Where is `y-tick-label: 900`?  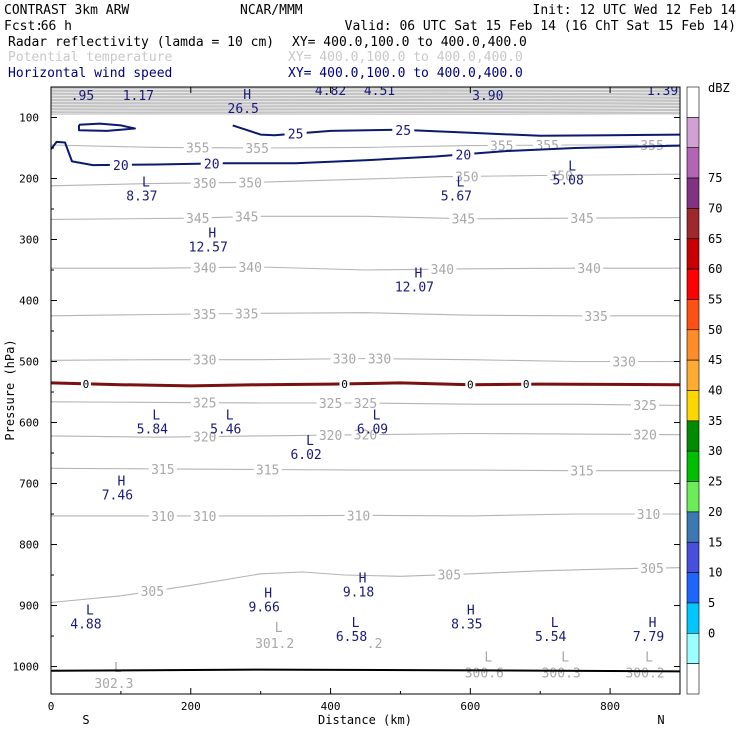
y-tick-label: 900 is located at coordinates (29, 606).